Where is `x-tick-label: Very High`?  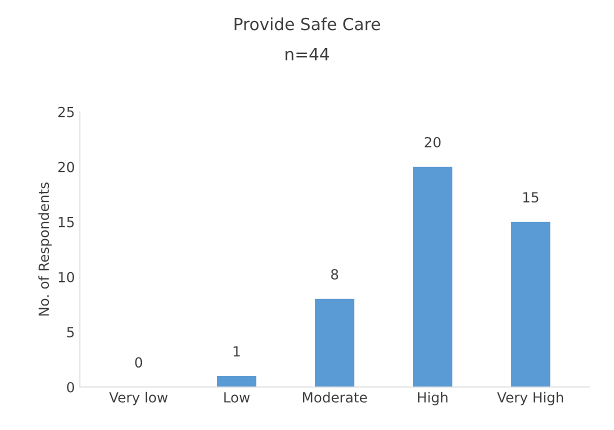
x-tick-label: Very High is located at coordinates (530, 399).